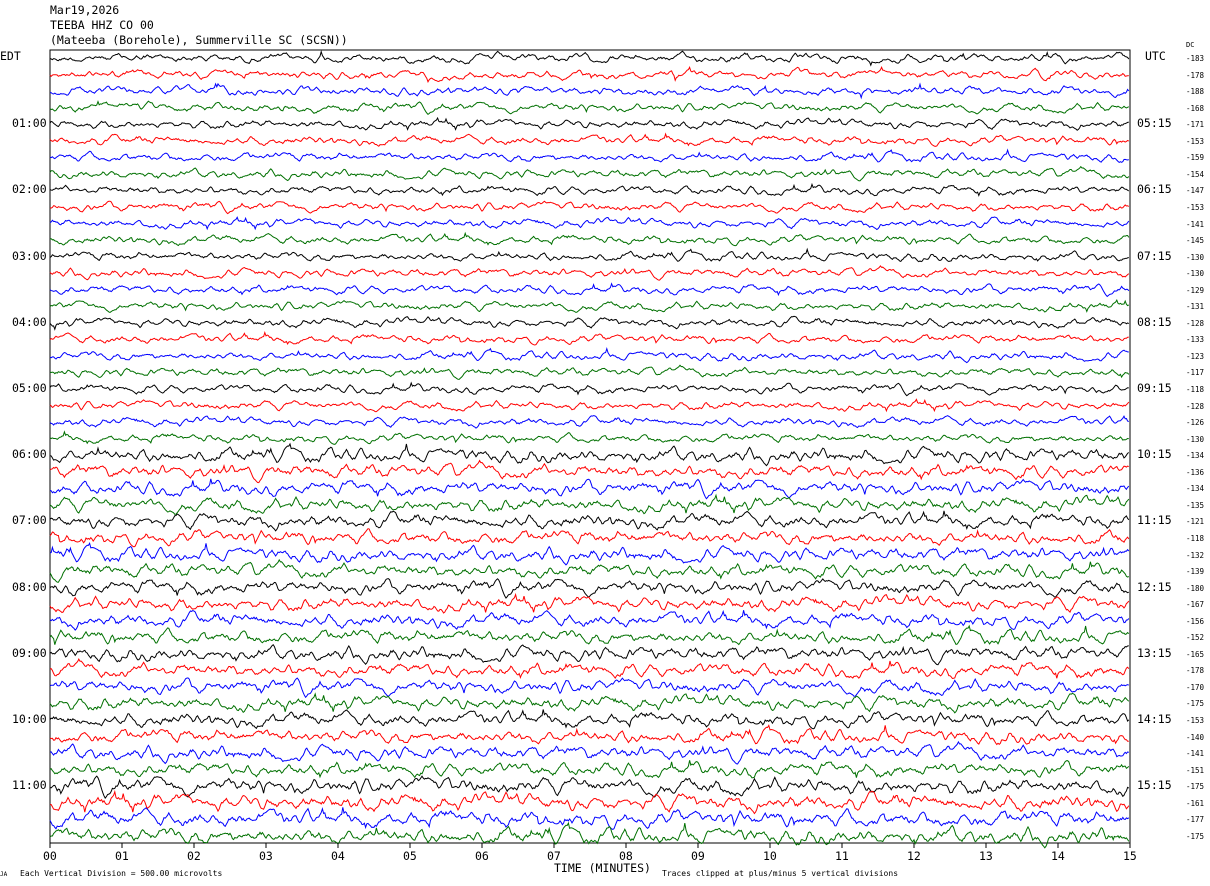  What do you see at coordinates (770, 856) in the screenshot?
I see `x-tick-label: 10` at bounding box center [770, 856].